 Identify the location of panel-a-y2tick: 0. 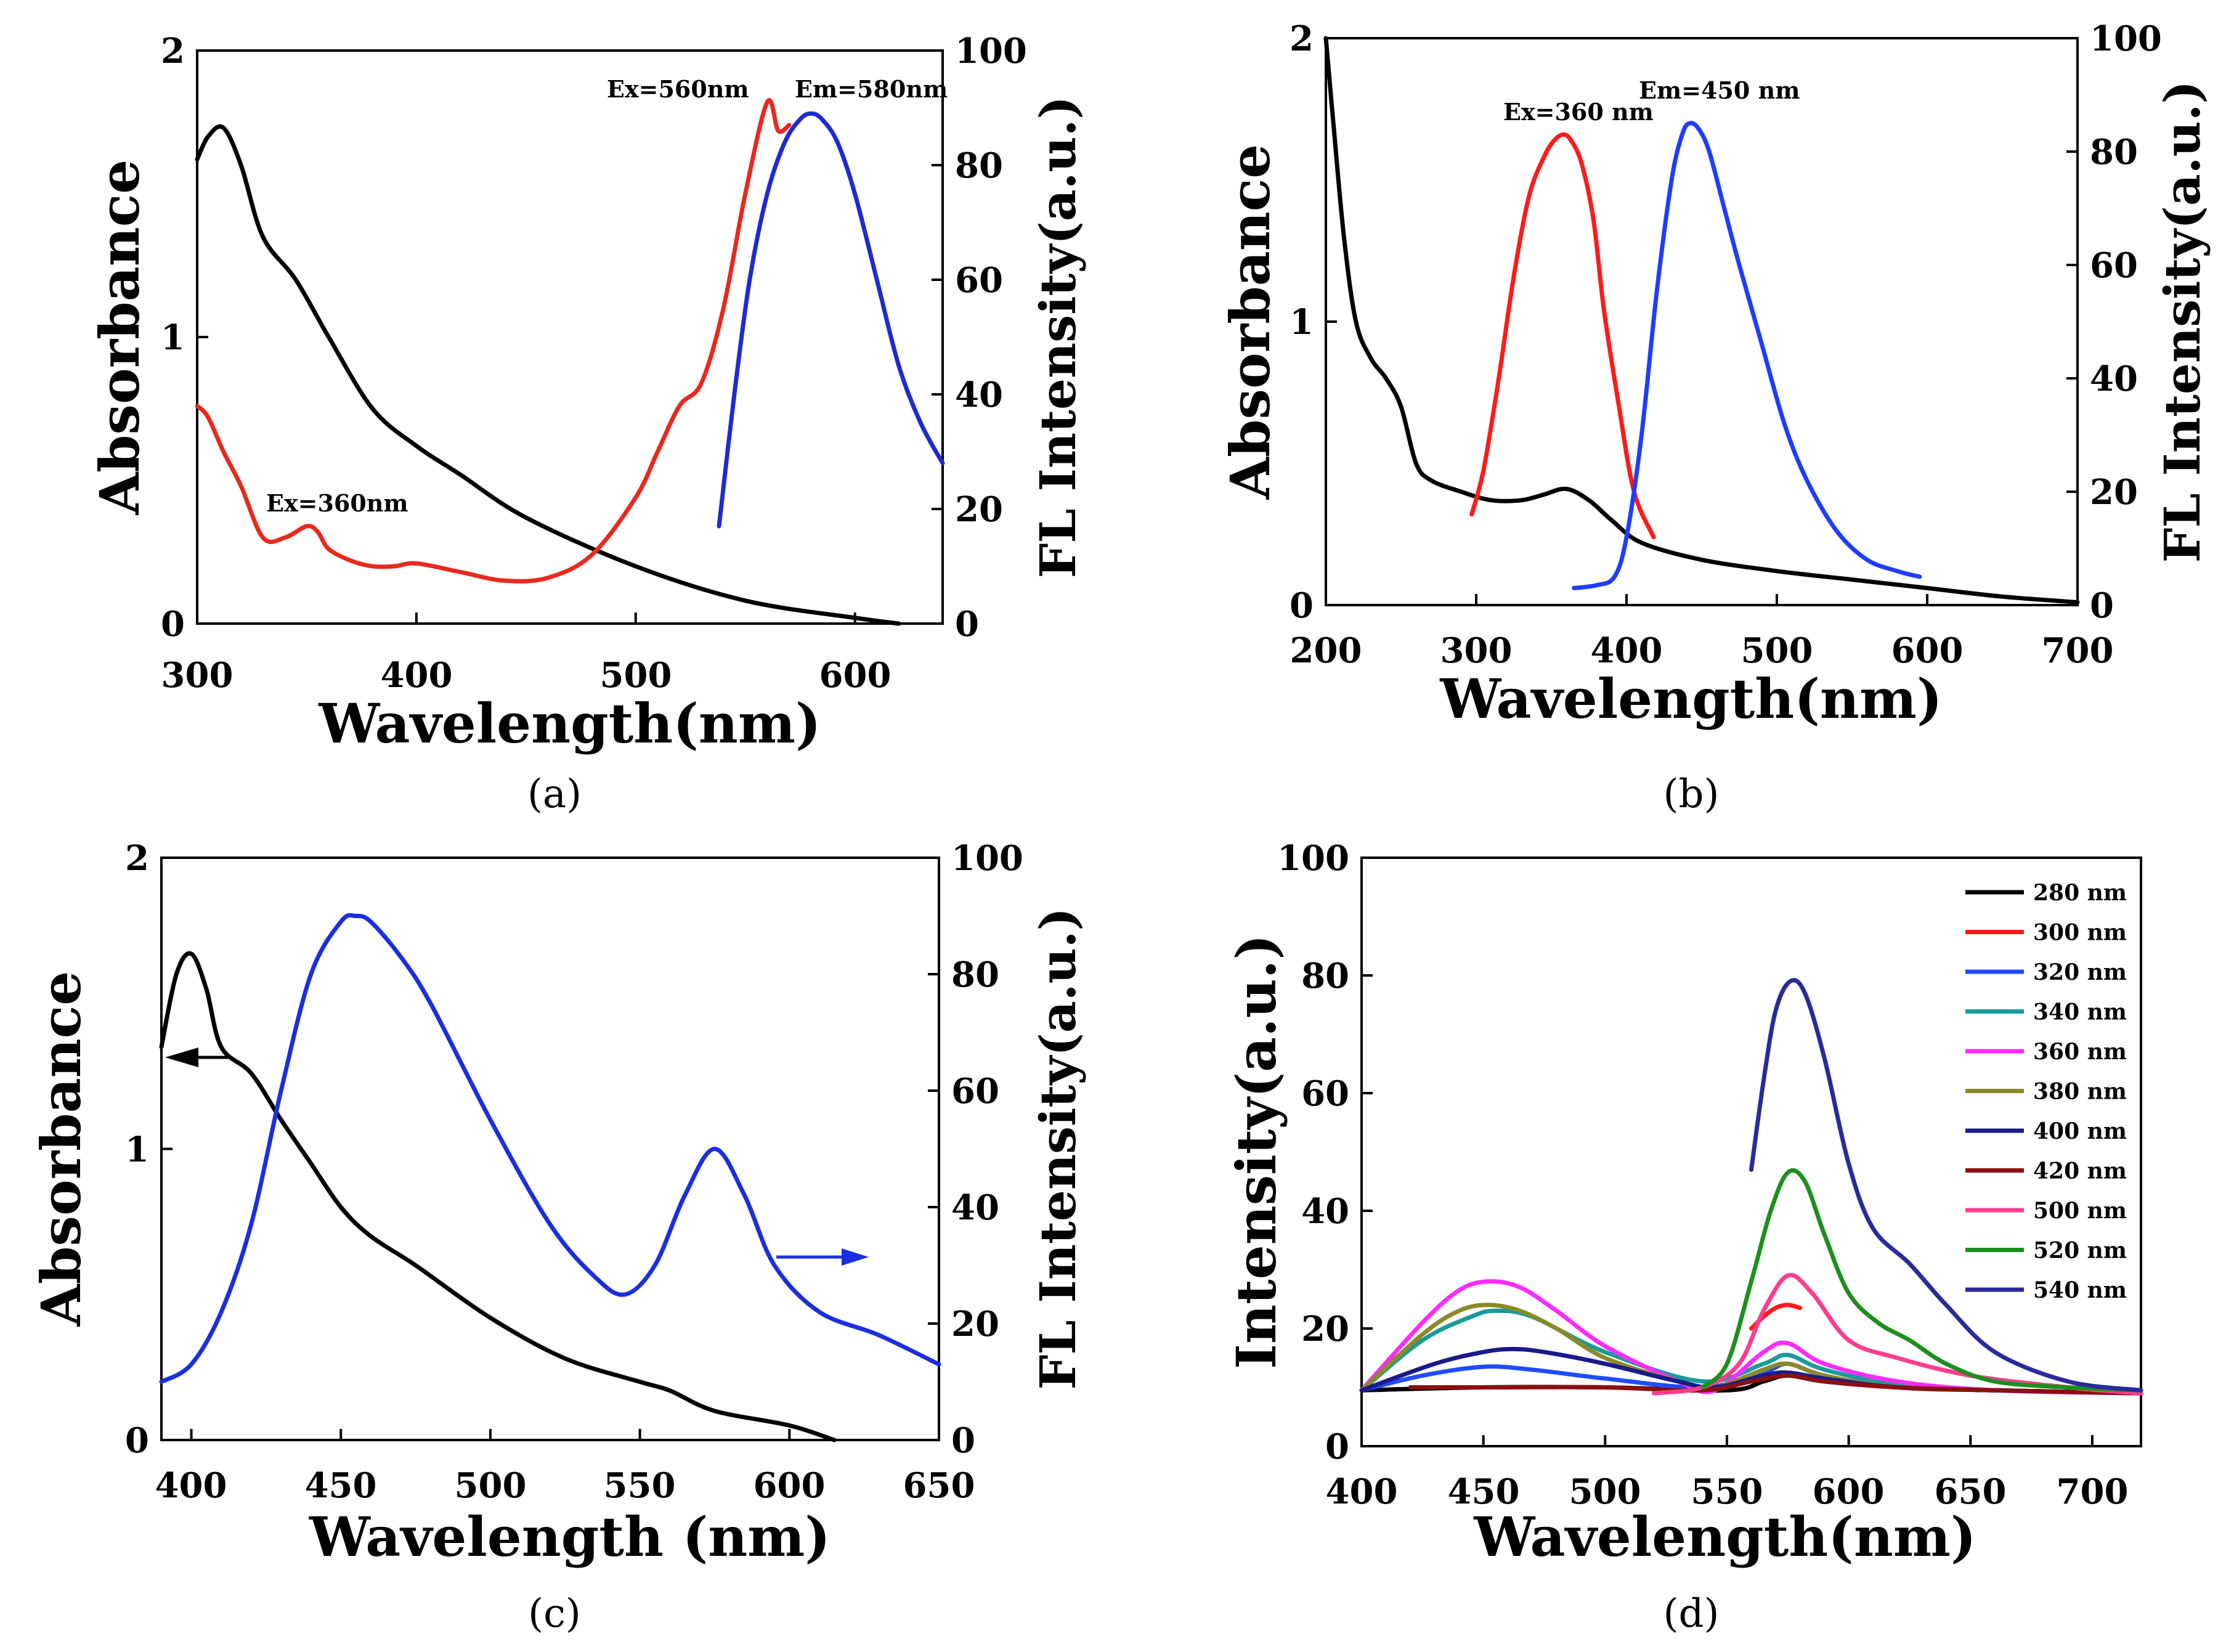
(967, 624).